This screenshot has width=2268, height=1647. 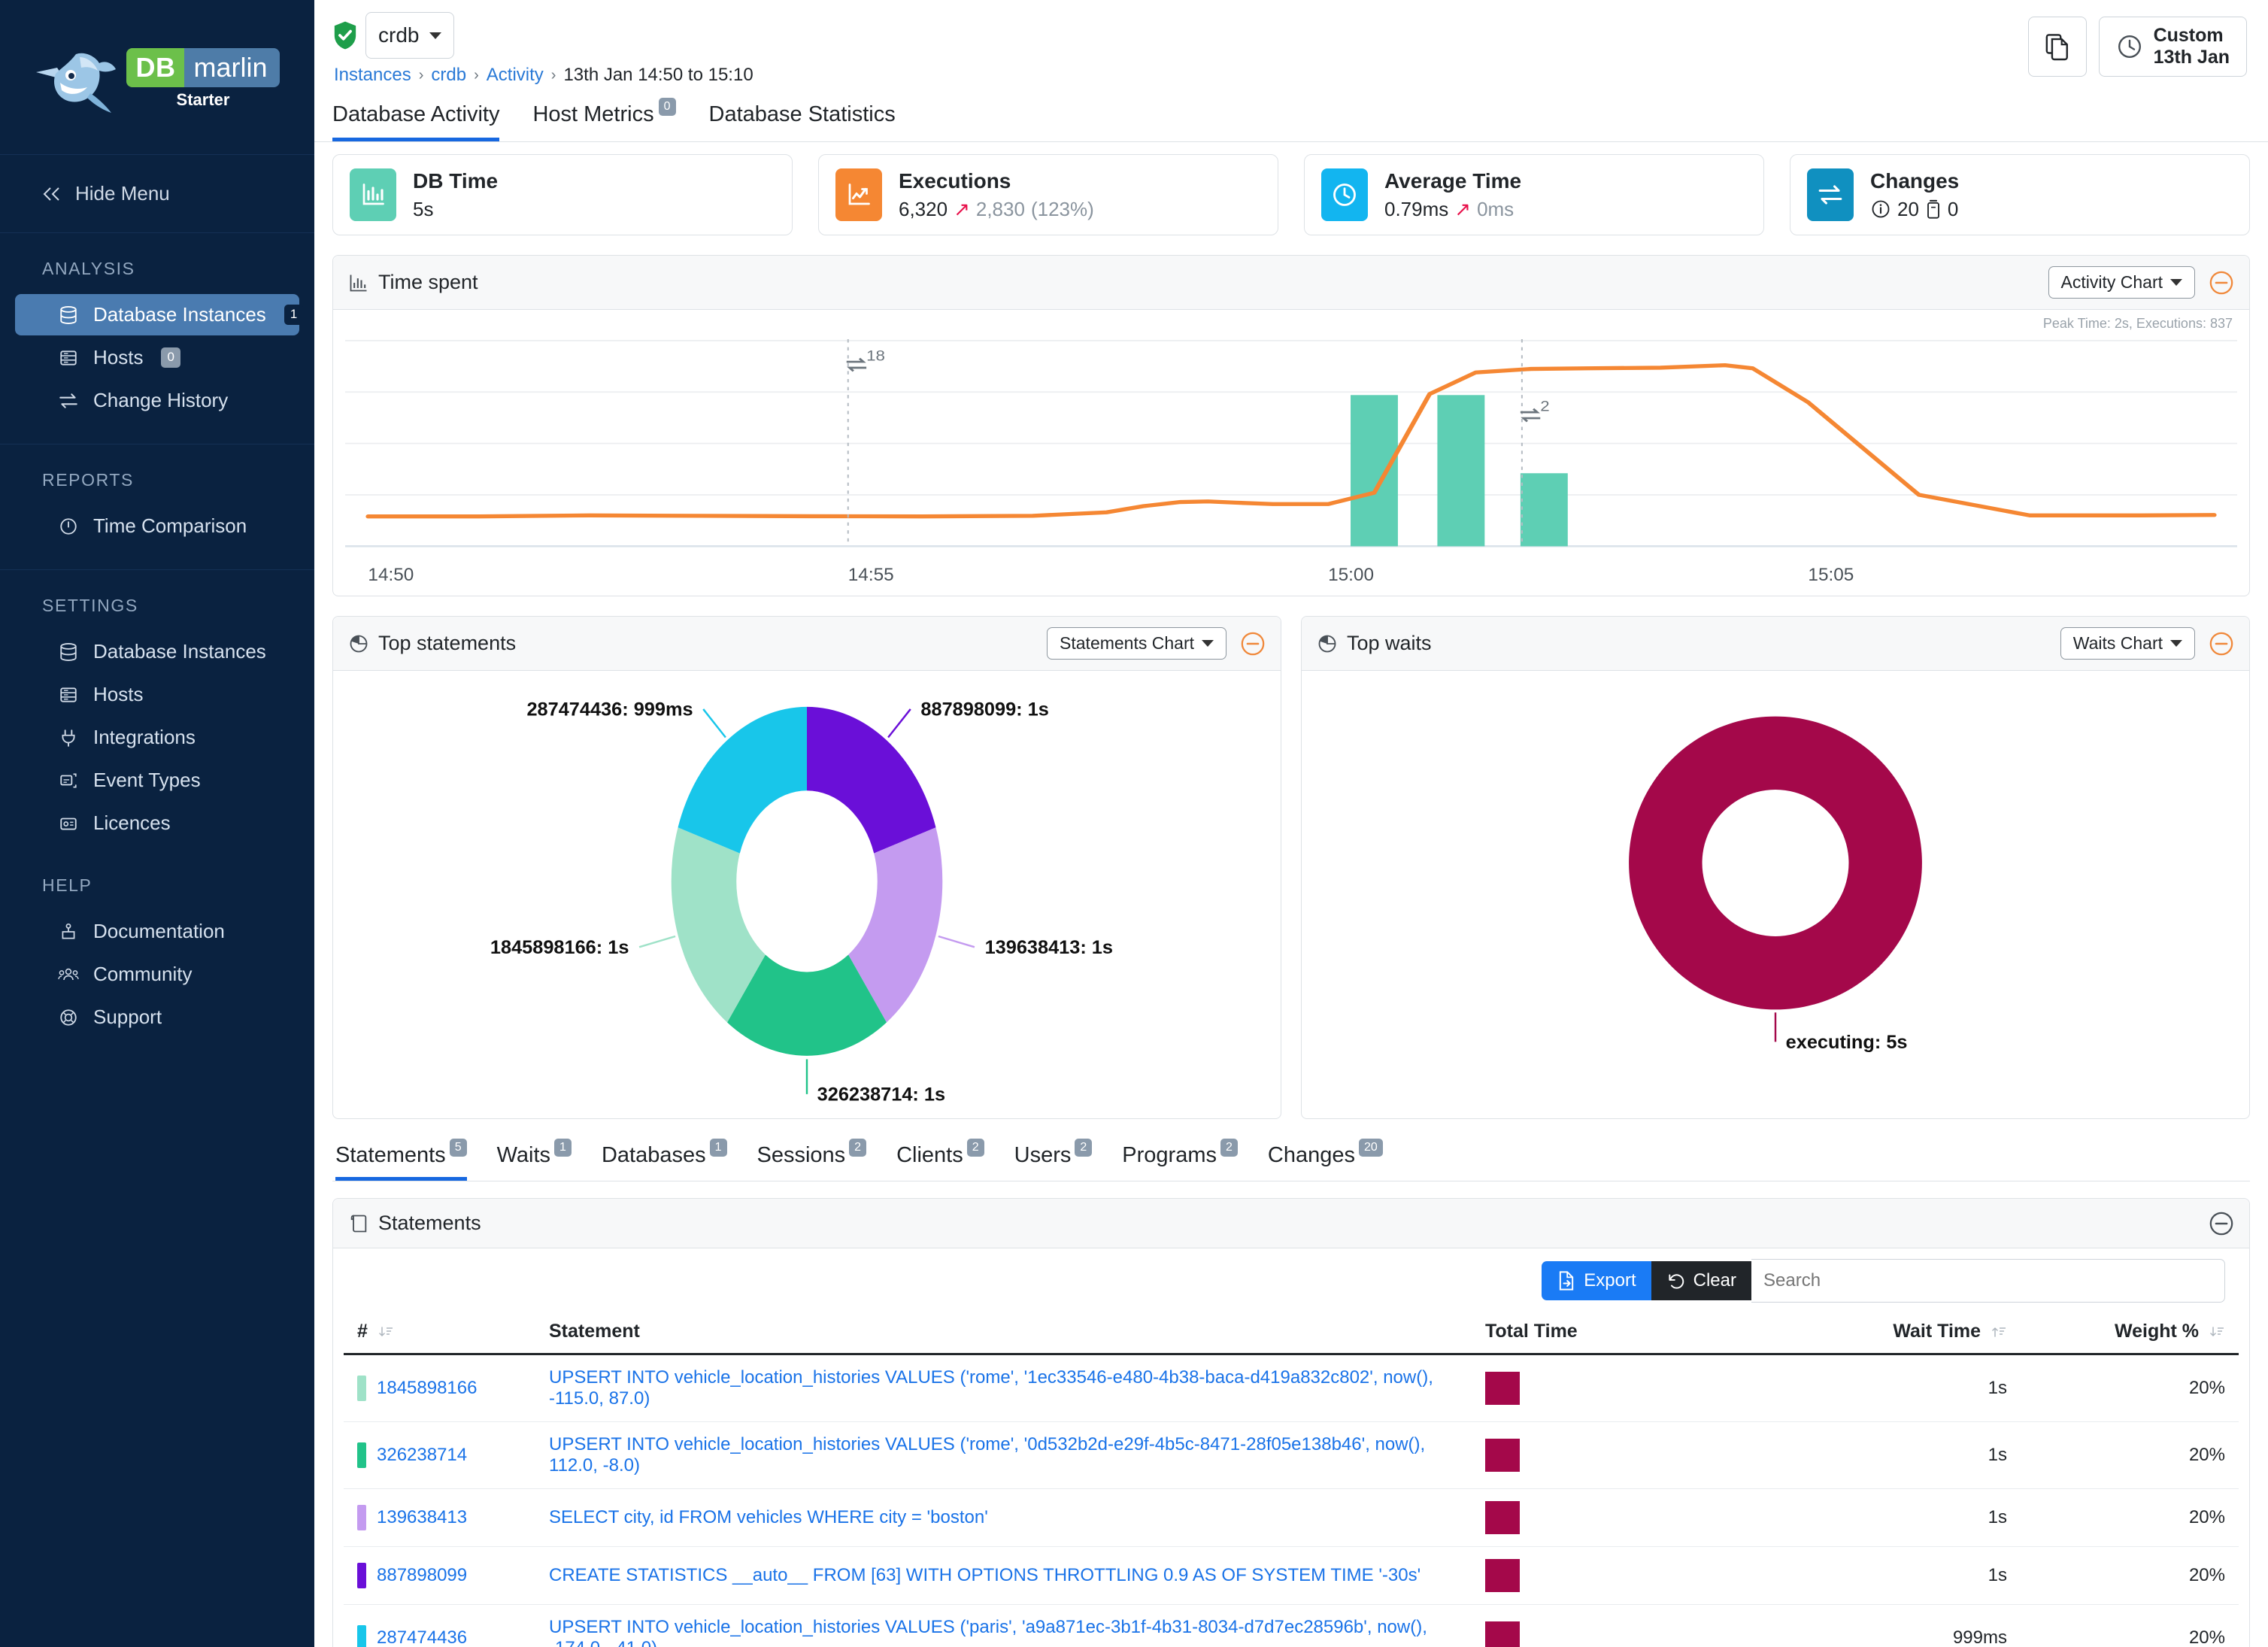 I want to click on top-waits-chart-body: executing: 5s, so click(x=1776, y=894).